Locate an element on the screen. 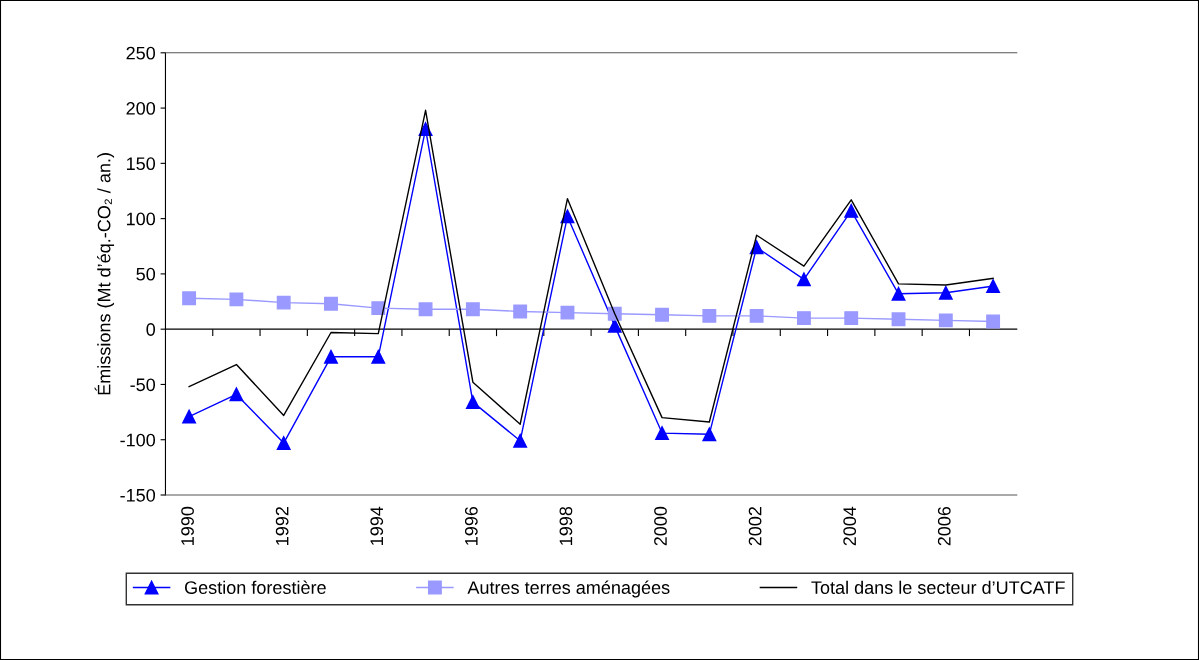 The image size is (1199, 660). legend-label: Total dans le secteur d’UTCATF is located at coordinates (938, 587).